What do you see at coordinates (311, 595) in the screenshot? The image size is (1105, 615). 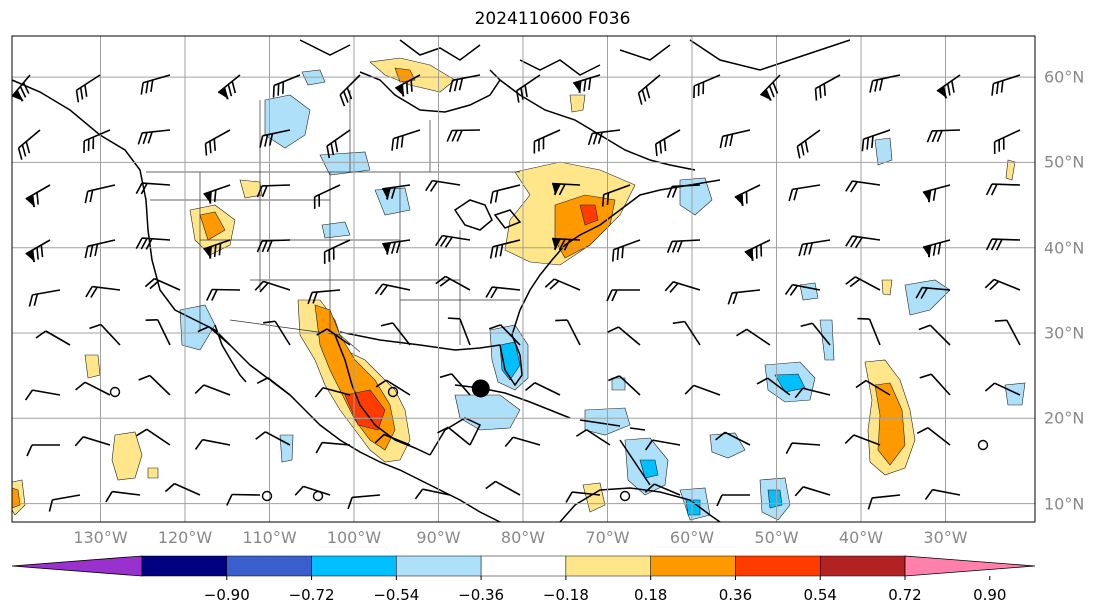 I see `colorbar-tick-label: −0.72` at bounding box center [311, 595].